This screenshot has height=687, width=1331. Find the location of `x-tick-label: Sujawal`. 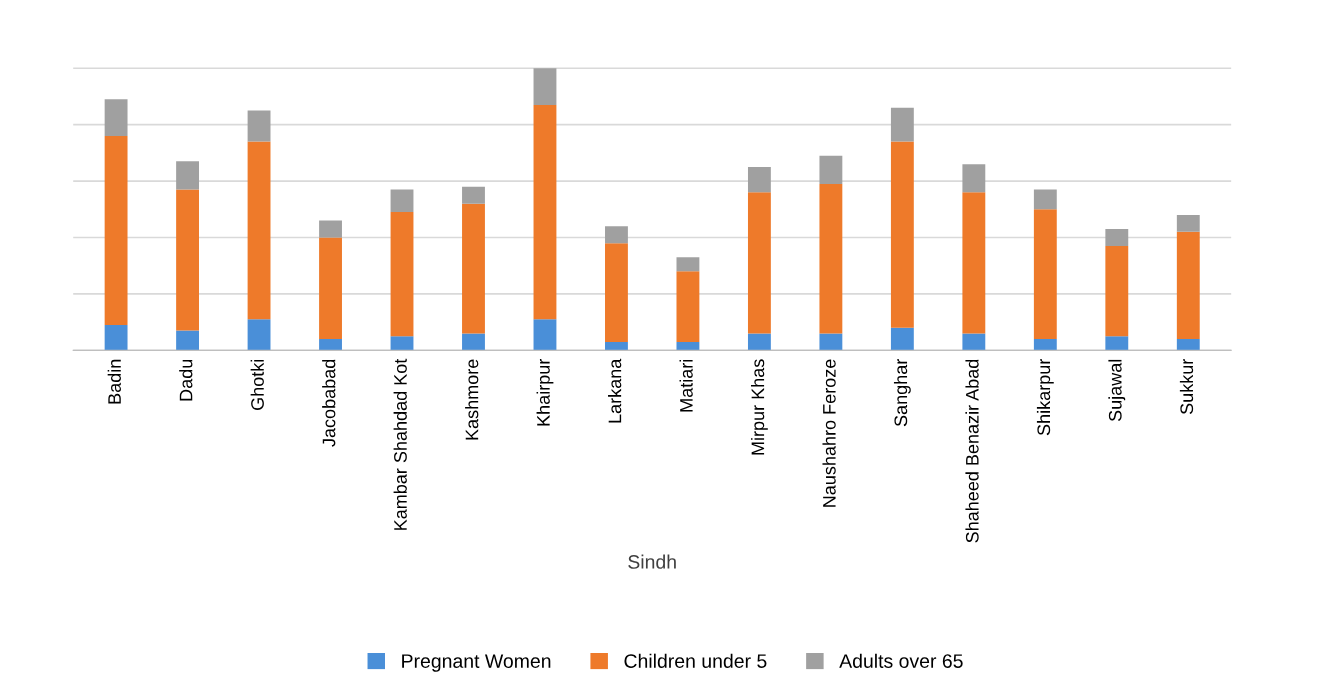

x-tick-label: Sujawal is located at coordinates (1117, 390).